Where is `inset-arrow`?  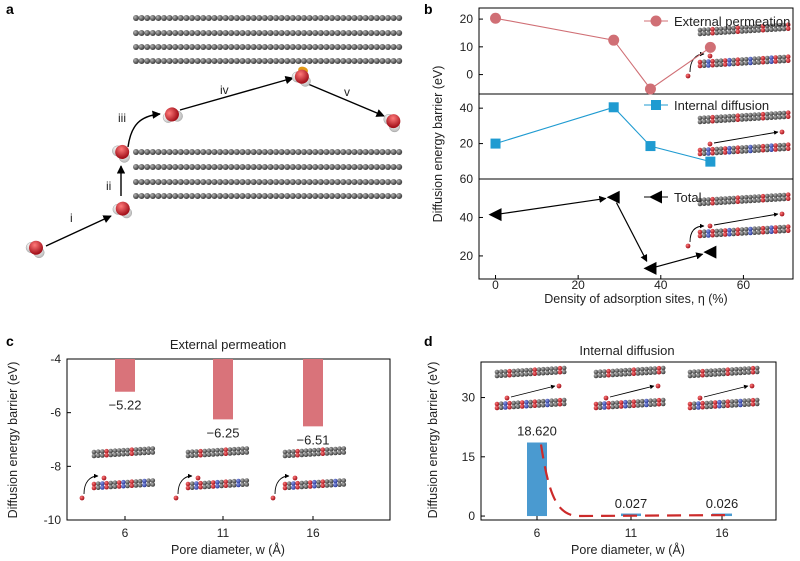
inset-arrow is located at coordinates (726, 391).